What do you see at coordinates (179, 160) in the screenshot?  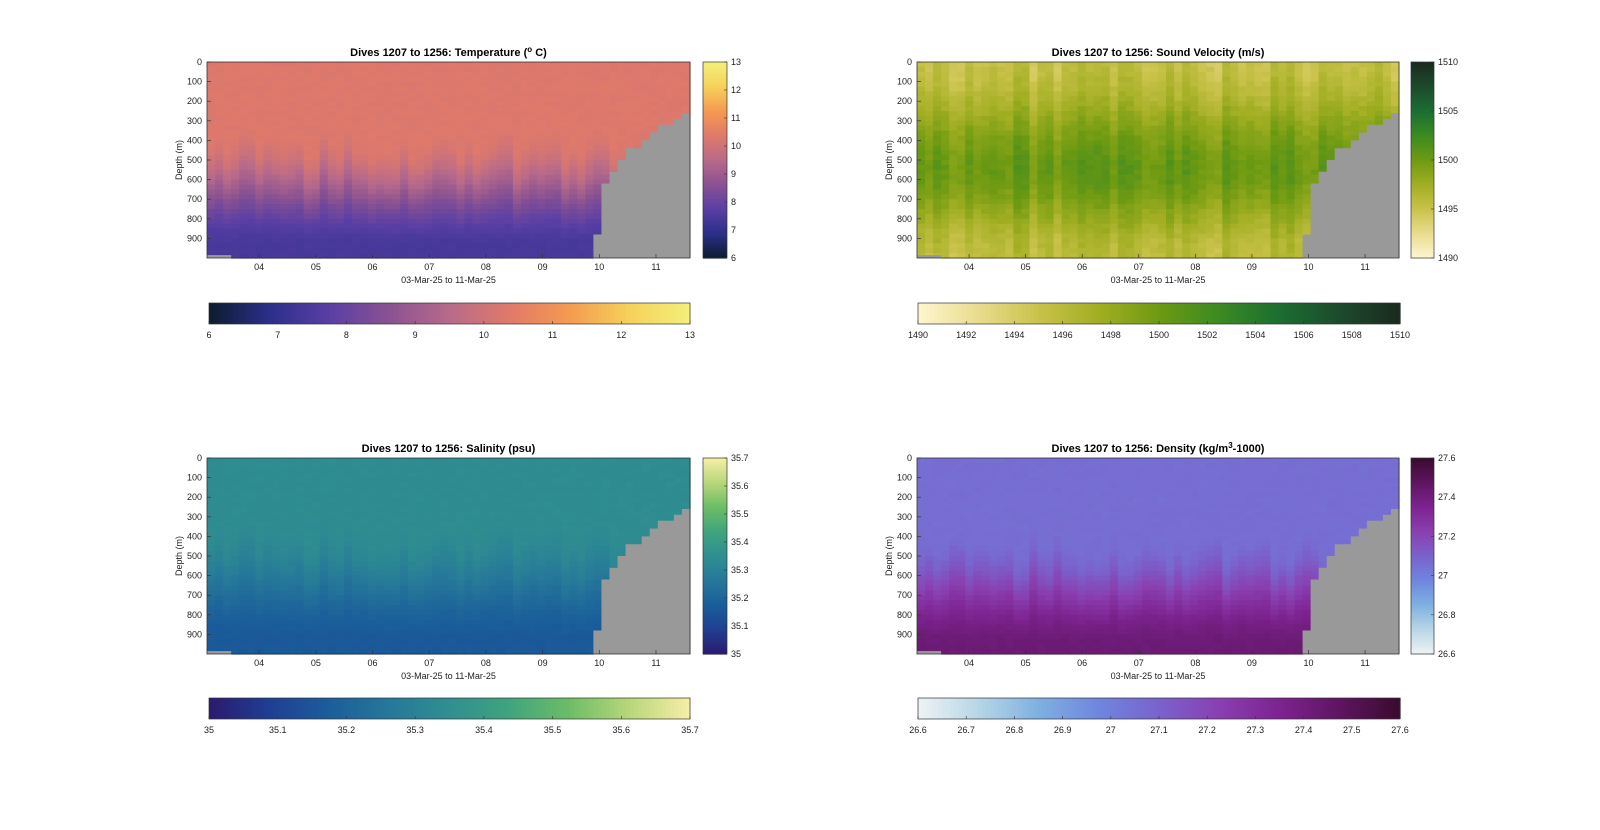 I see `y-axis-label: Depth (m)` at bounding box center [179, 160].